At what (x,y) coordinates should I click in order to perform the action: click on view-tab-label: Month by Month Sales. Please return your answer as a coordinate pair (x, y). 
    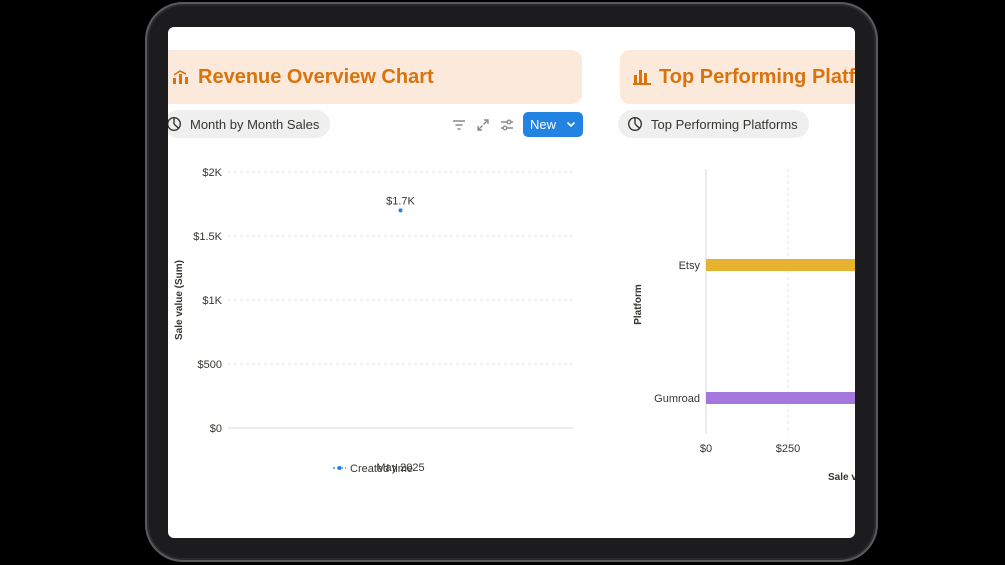
    Looking at the image, I should click on (255, 124).